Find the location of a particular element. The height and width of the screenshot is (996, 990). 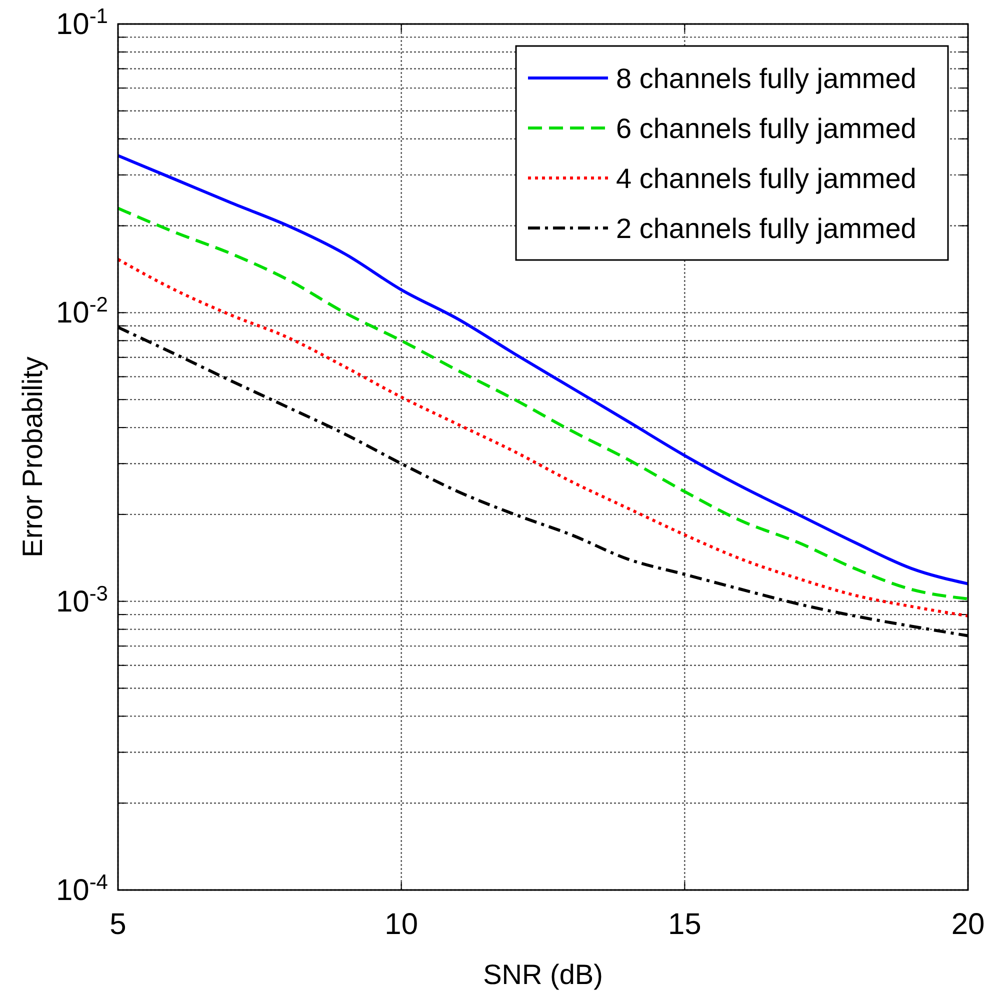

x-tick-label: 15 is located at coordinates (685, 924).